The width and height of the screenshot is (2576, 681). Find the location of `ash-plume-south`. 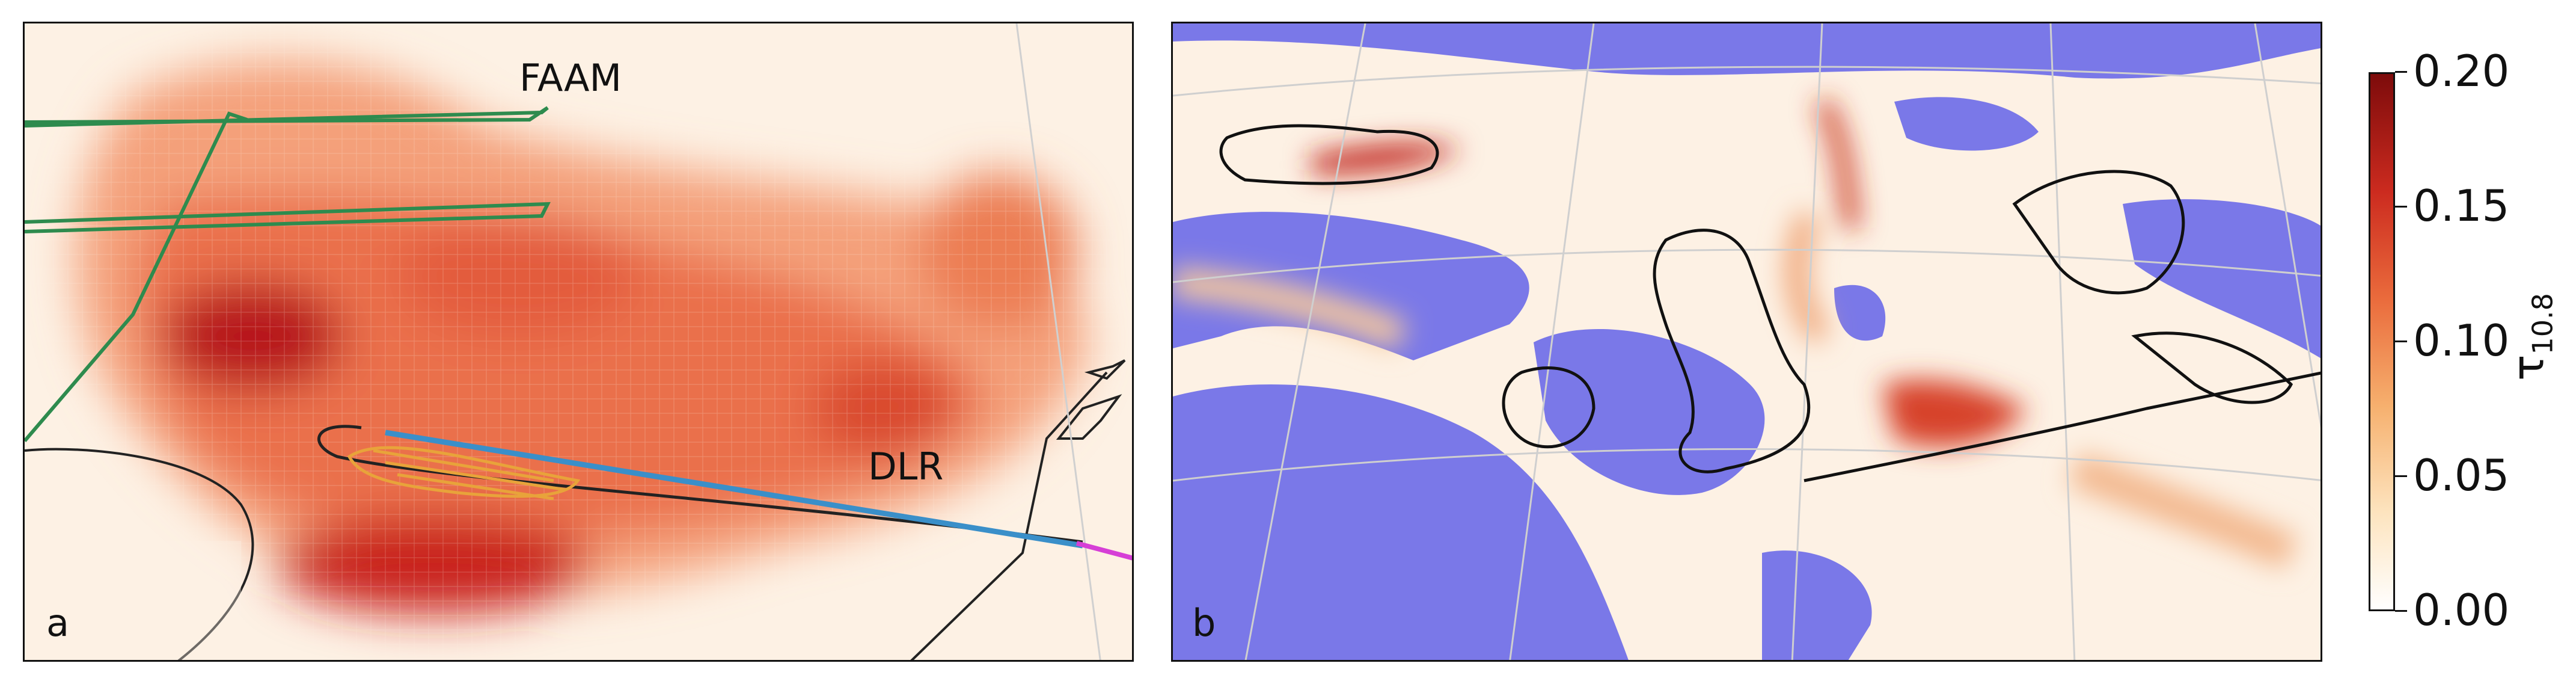

ash-plume-south is located at coordinates (1954, 413).